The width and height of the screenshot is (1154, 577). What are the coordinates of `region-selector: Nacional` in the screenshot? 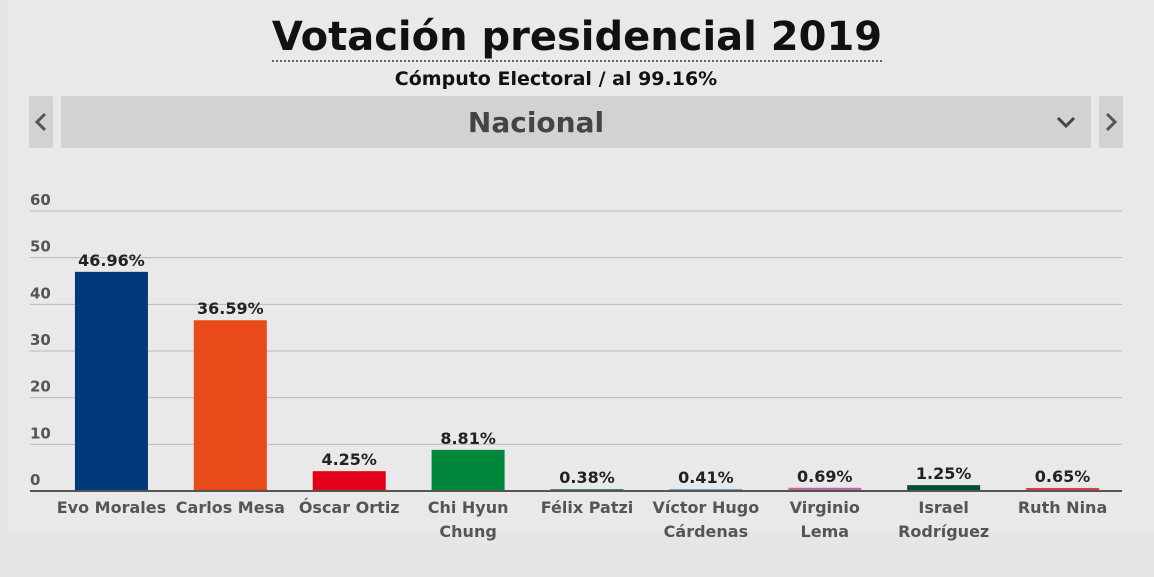 It's located at (576, 122).